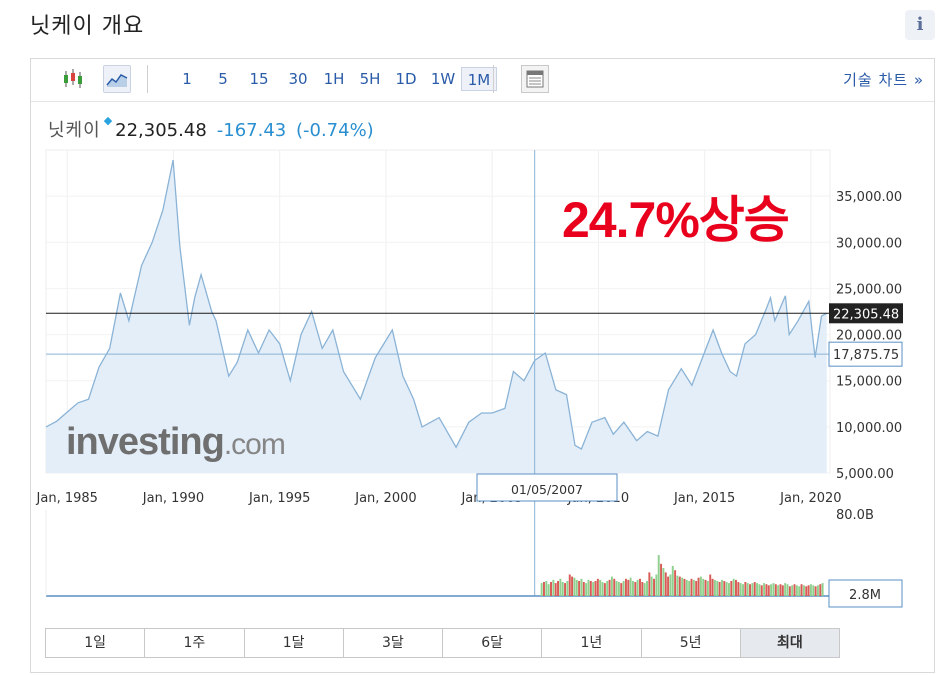 This screenshot has width=940, height=675. What do you see at coordinates (691, 643) in the screenshot?
I see `range-button-6: 5년` at bounding box center [691, 643].